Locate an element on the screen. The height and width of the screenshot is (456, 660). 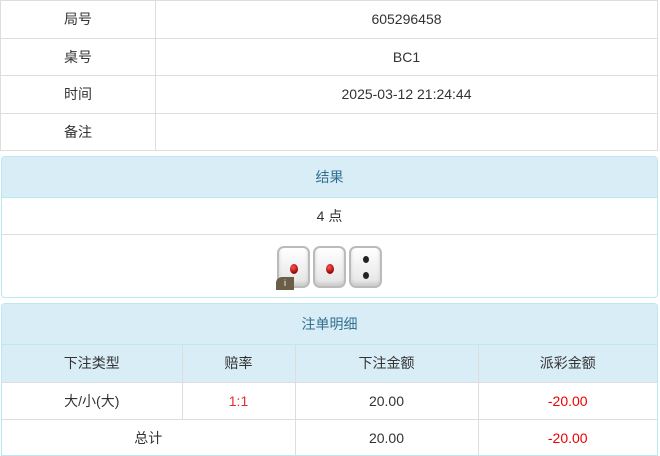
total-amount: 20.00 is located at coordinates (386, 437).